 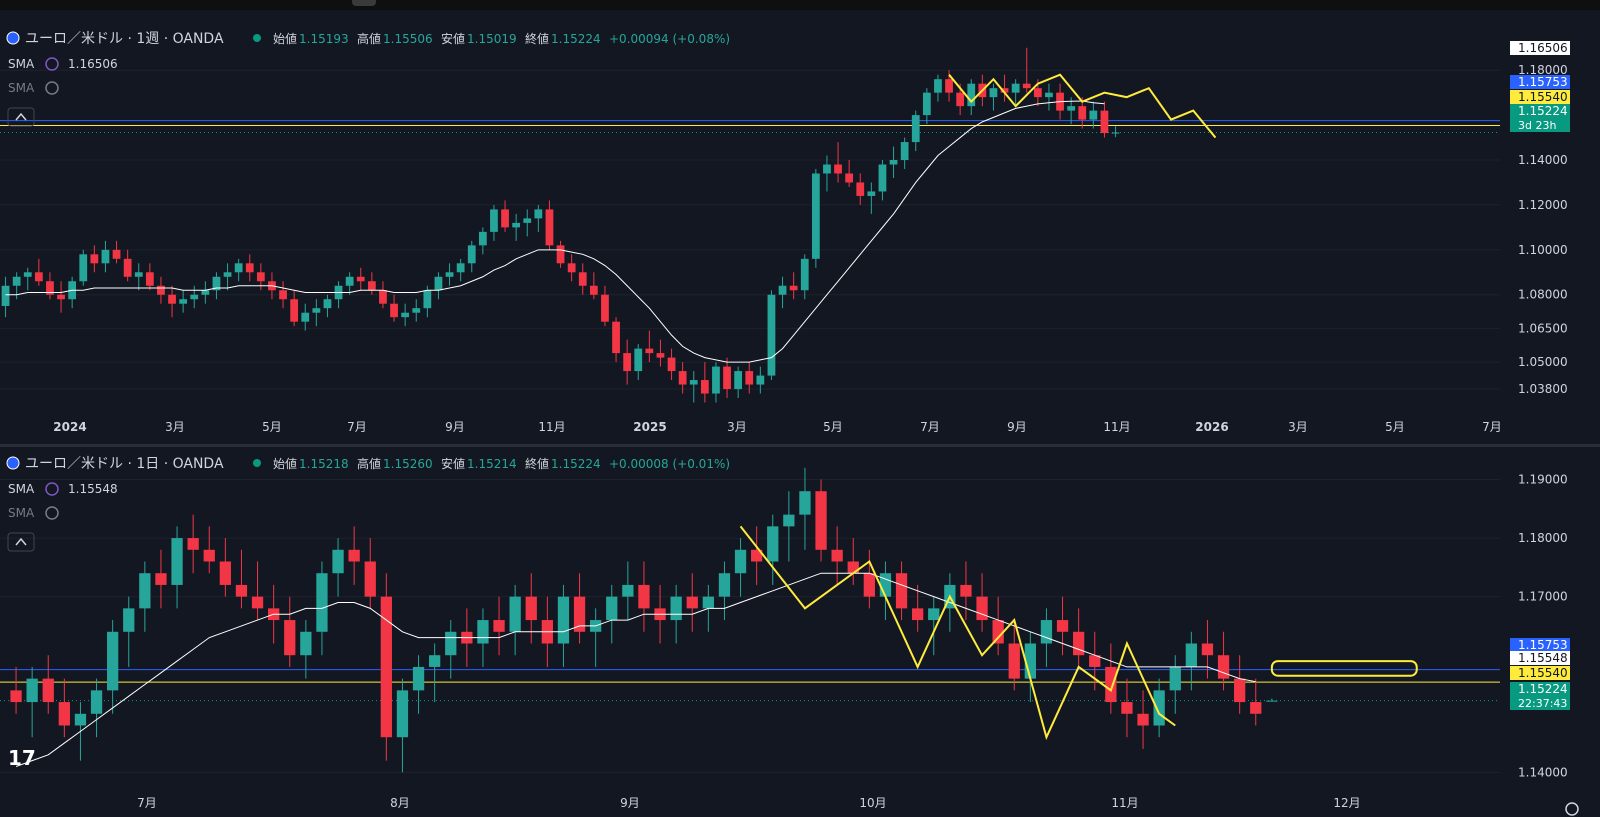 I want to click on price-label-sma: 1.16506, so click(x=1540, y=48).